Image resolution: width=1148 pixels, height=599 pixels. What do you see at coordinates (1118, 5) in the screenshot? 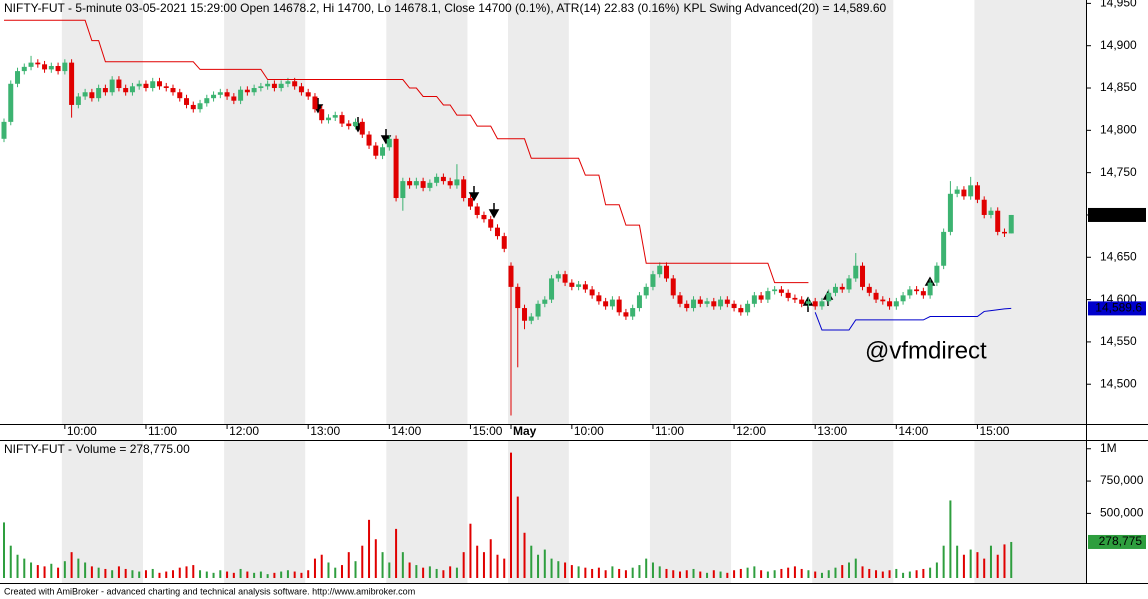
I see `y-tick-label: 14,950` at bounding box center [1118, 5].